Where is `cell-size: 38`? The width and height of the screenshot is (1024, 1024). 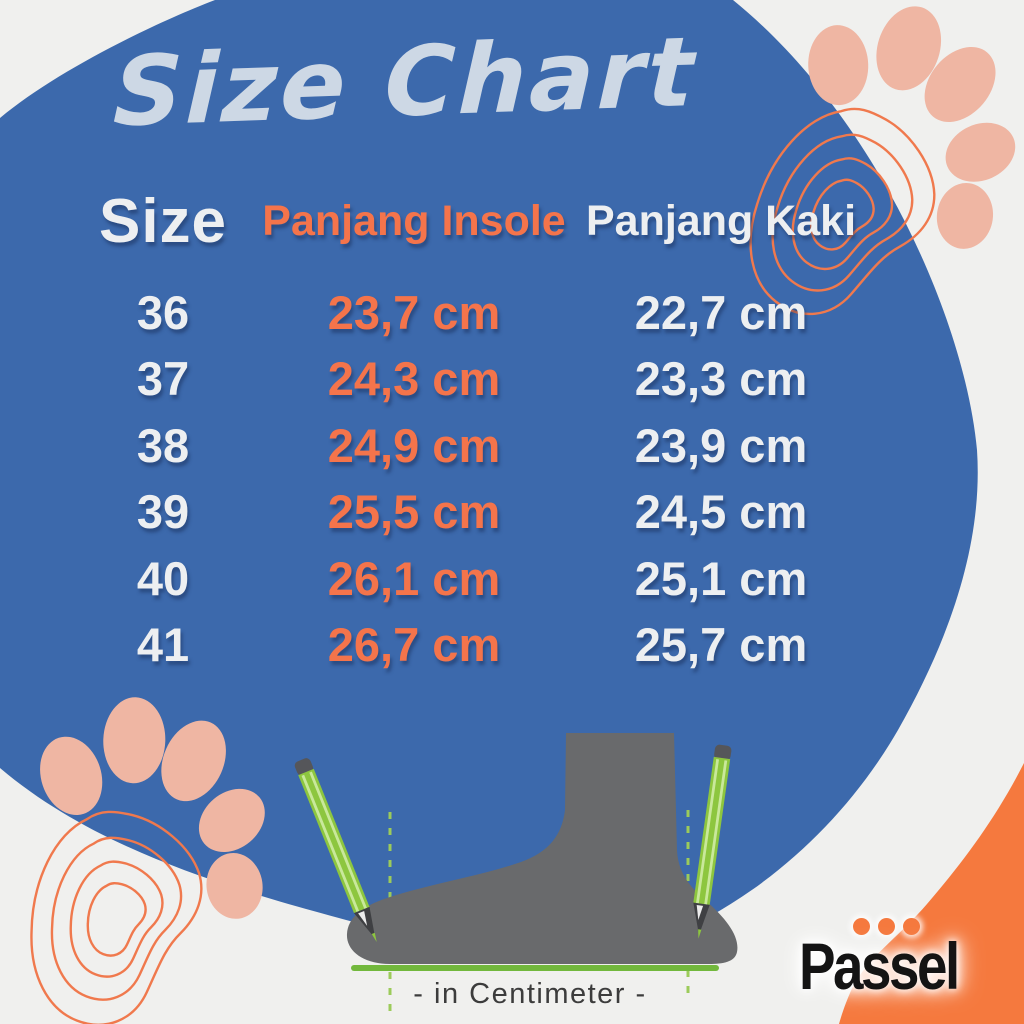
cell-size: 38 is located at coordinates (163, 445).